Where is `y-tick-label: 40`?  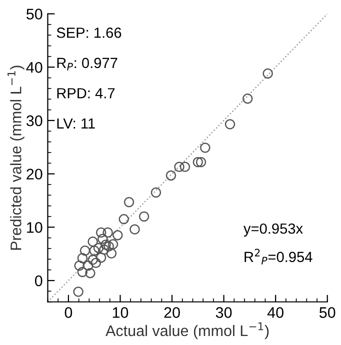
y-tick-label: 40 is located at coordinates (34, 67).